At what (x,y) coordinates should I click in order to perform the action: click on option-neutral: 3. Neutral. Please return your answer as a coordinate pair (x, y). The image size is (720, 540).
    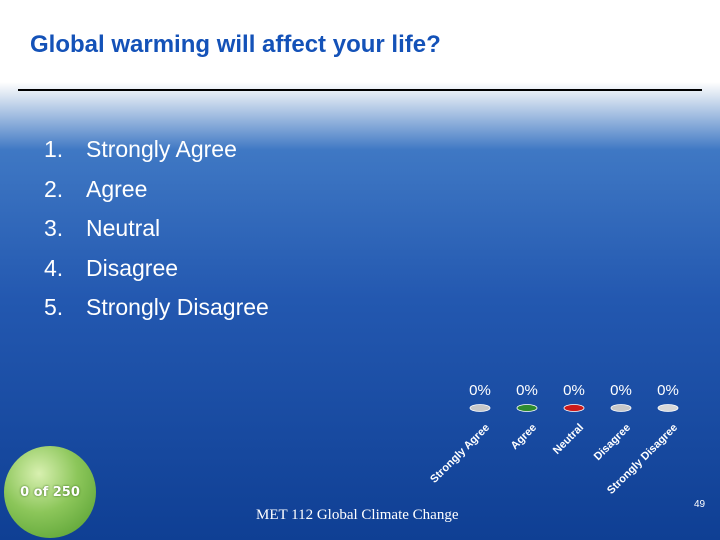
    Looking at the image, I should click on (156, 229).